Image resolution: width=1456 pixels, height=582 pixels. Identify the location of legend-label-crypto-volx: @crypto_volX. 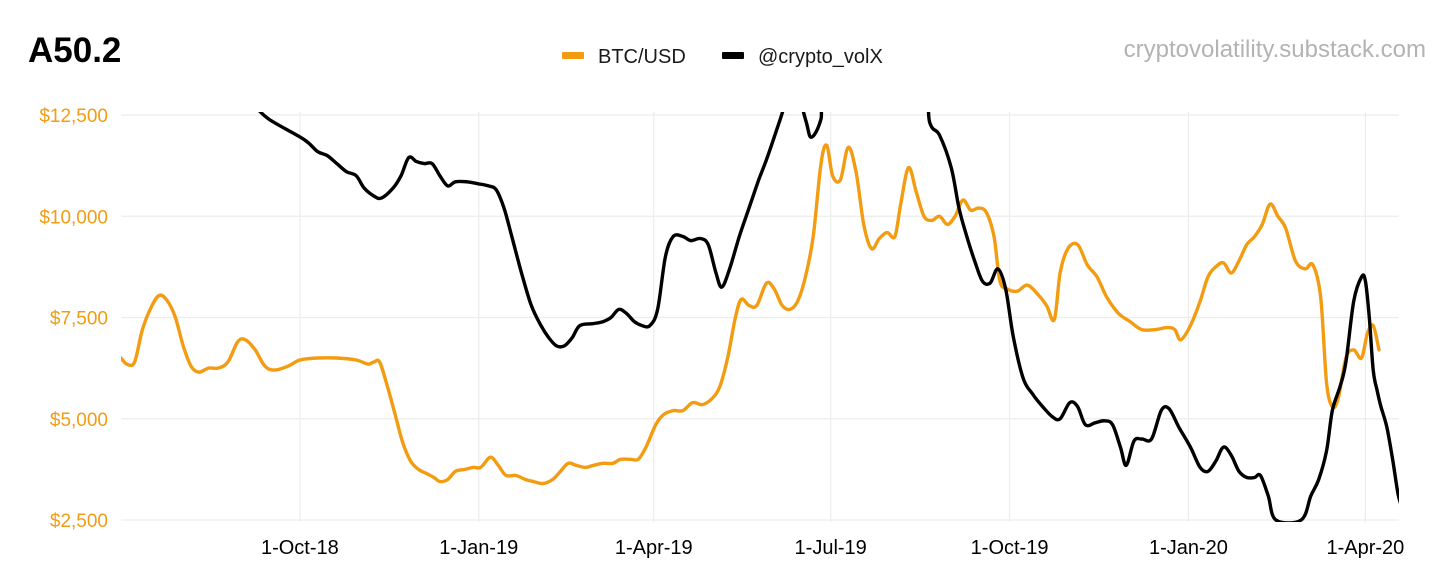
(820, 57).